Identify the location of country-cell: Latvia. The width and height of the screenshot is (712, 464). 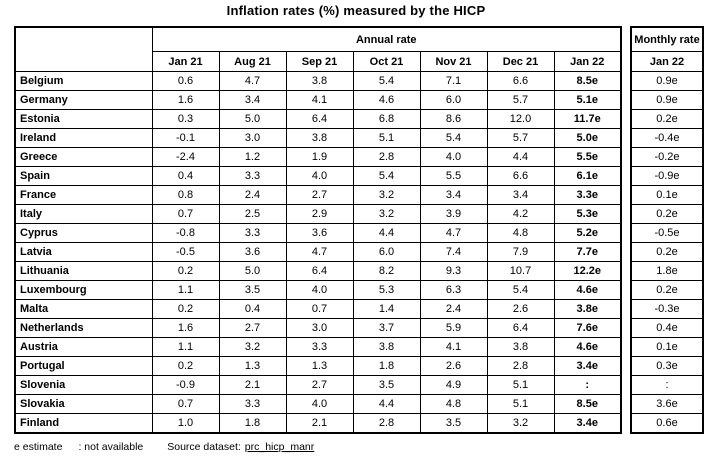
(83, 252).